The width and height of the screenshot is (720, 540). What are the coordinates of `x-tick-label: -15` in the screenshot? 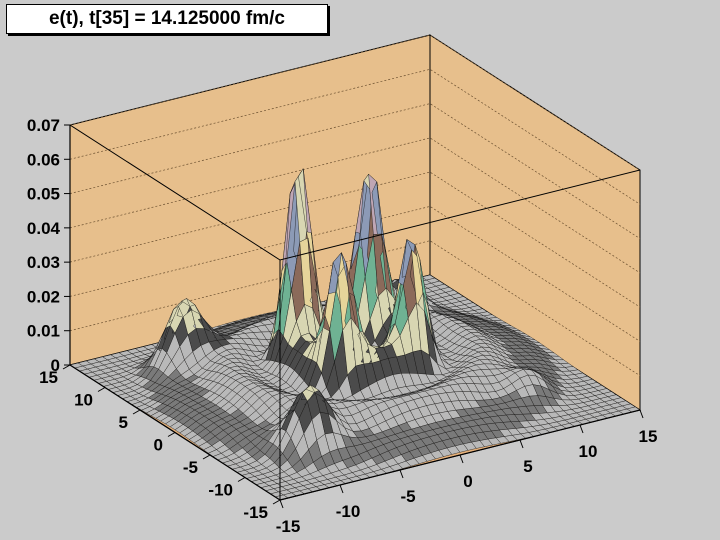 It's located at (288, 526).